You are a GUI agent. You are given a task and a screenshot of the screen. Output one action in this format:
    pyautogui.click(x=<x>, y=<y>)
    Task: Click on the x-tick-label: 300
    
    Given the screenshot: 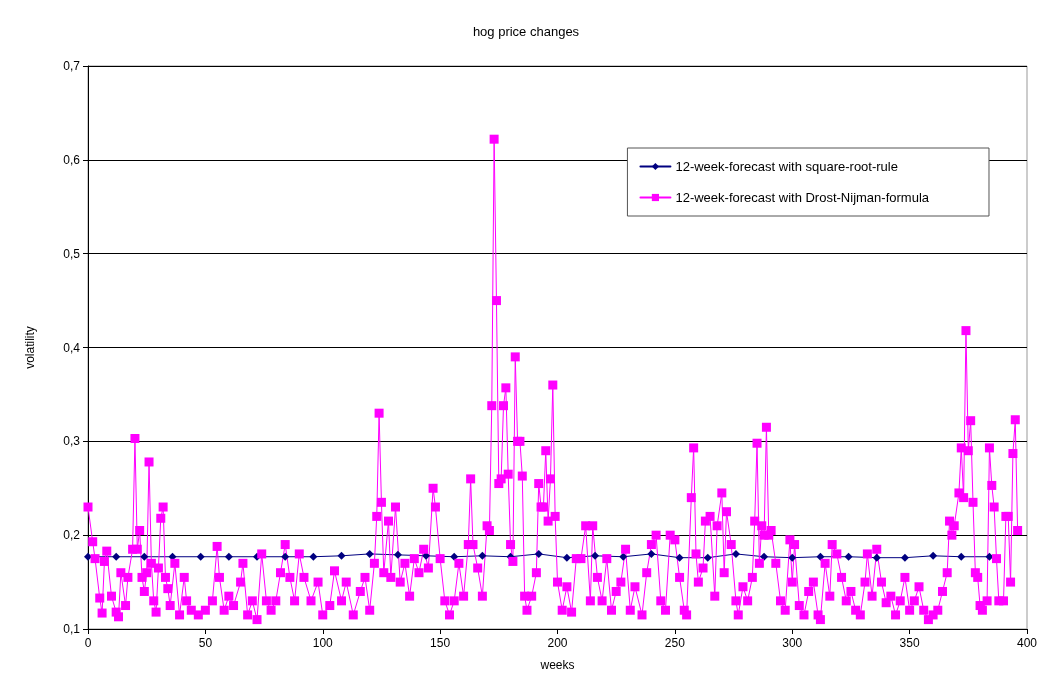 What is the action you would take?
    pyautogui.click(x=792, y=643)
    